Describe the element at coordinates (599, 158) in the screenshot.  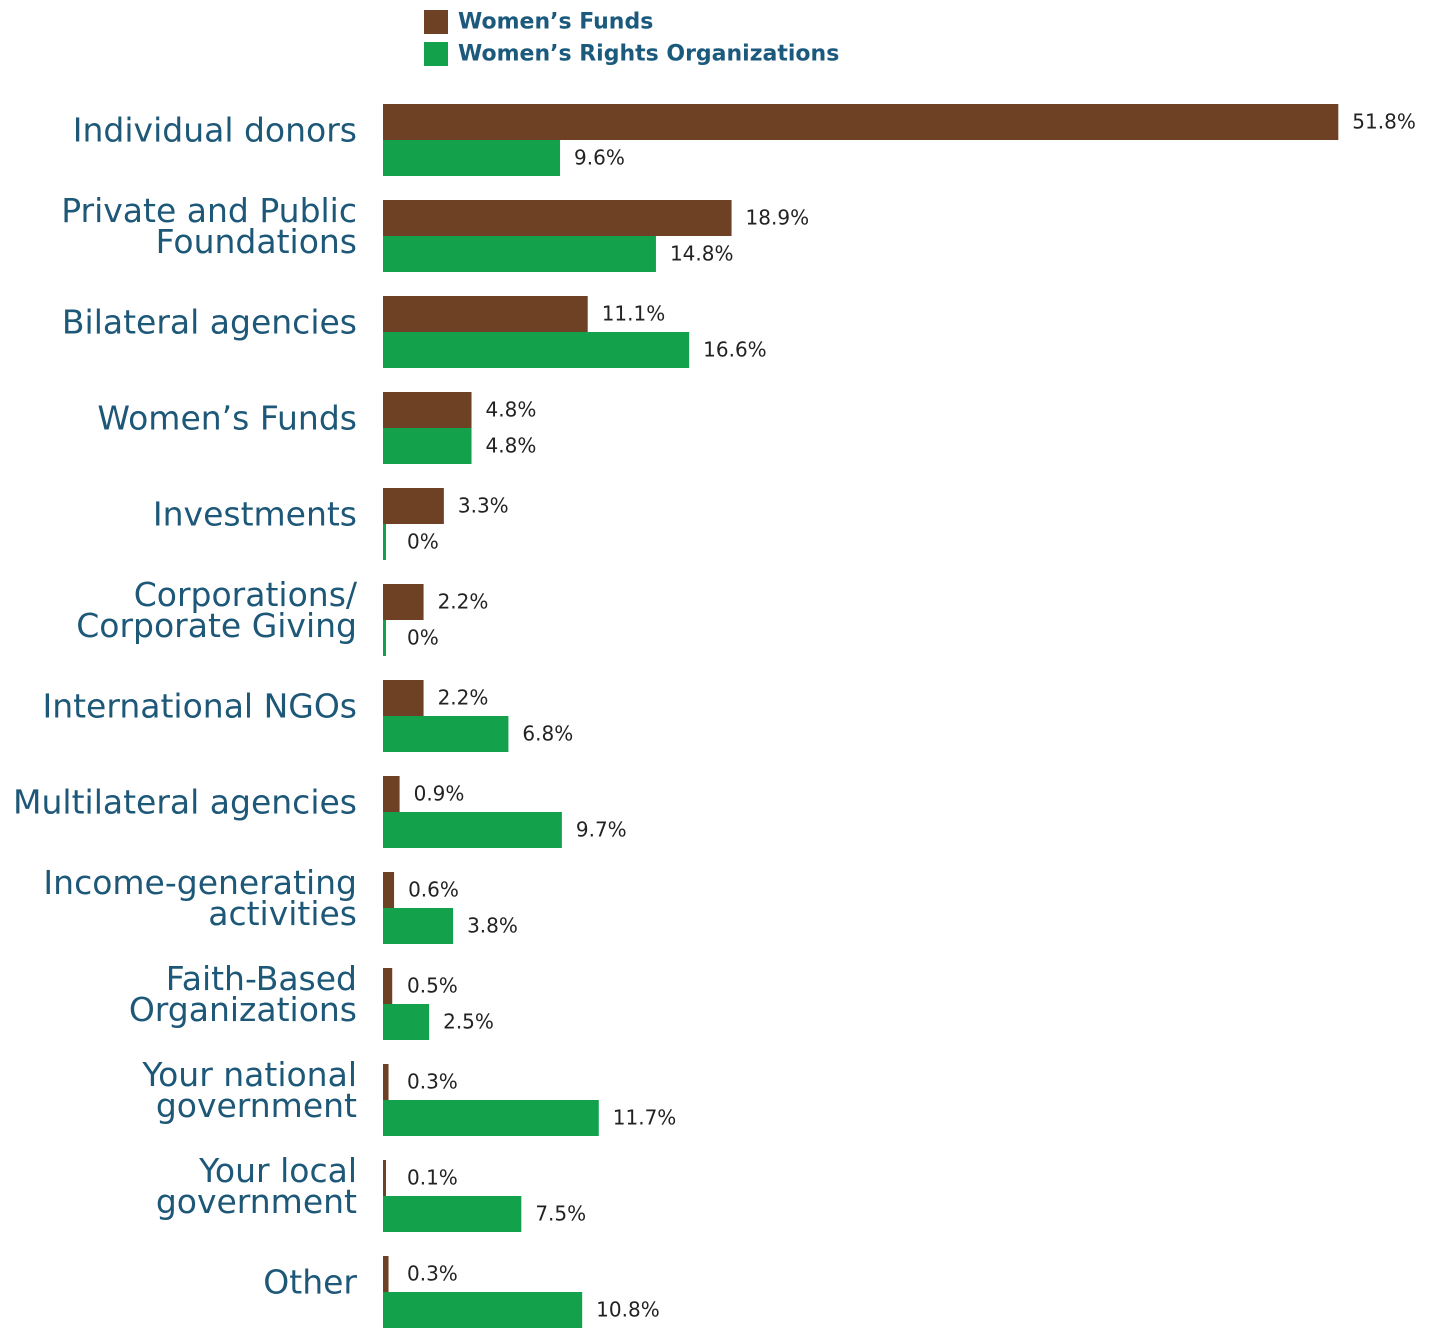
I see `value-label: 9.6%` at that location.